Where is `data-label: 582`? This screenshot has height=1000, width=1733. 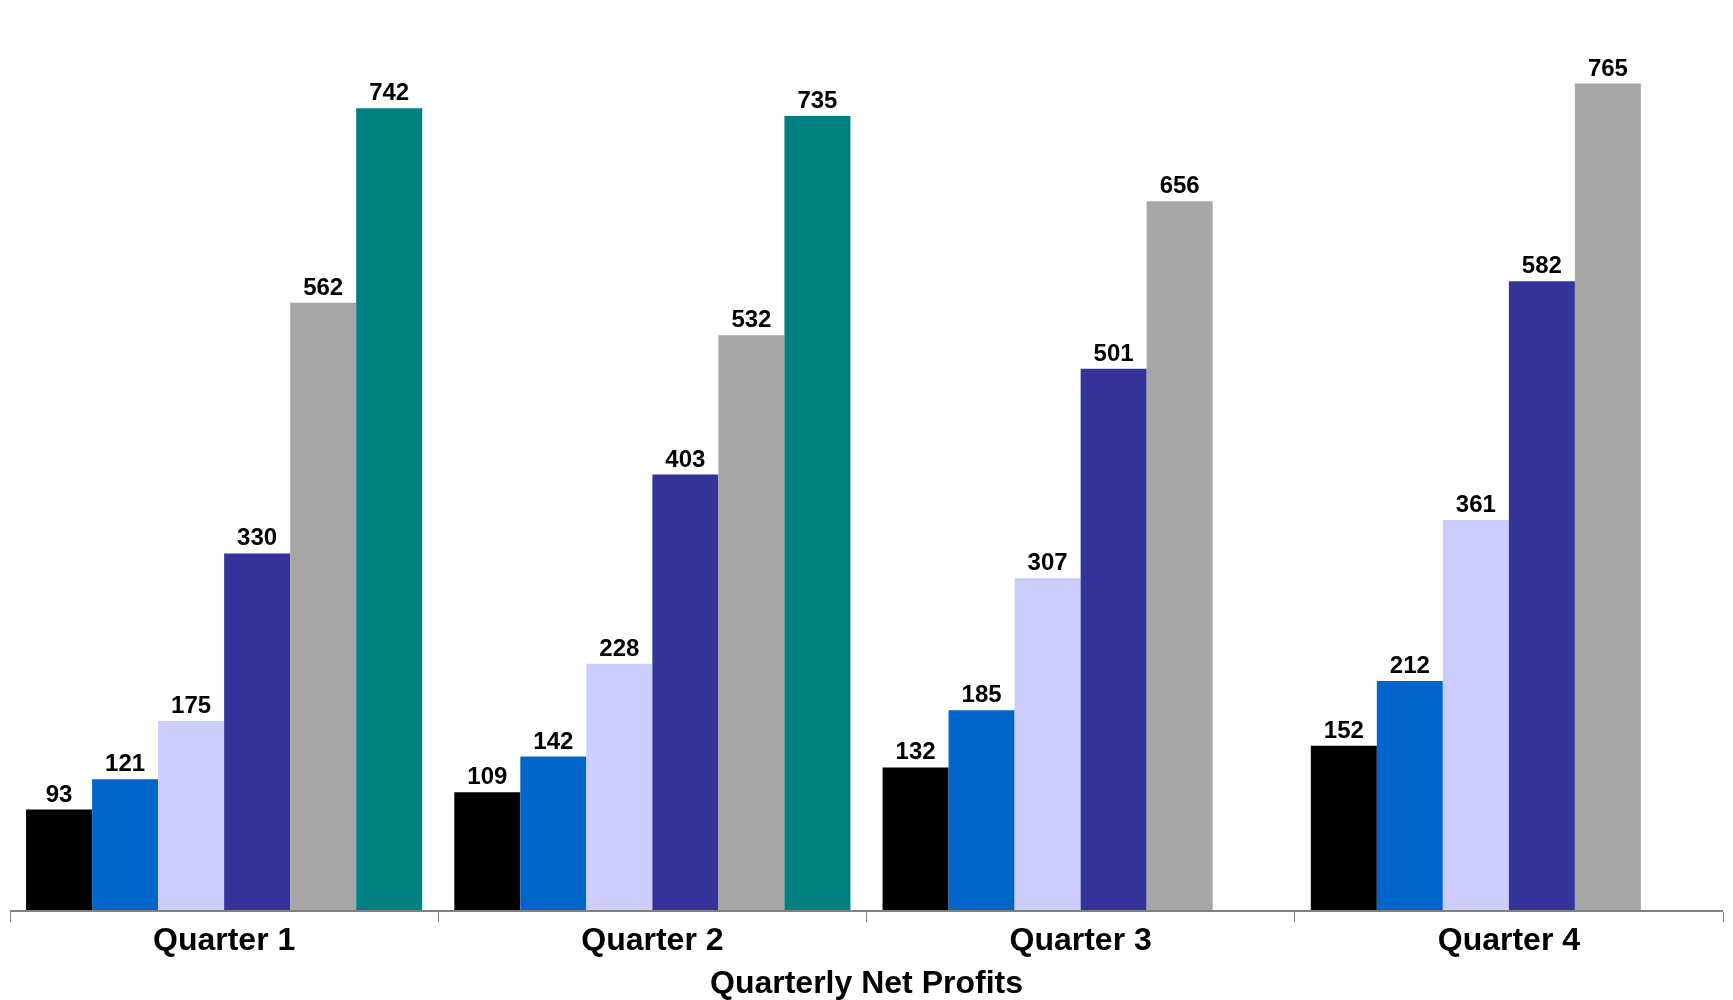
data-label: 582 is located at coordinates (1541, 265).